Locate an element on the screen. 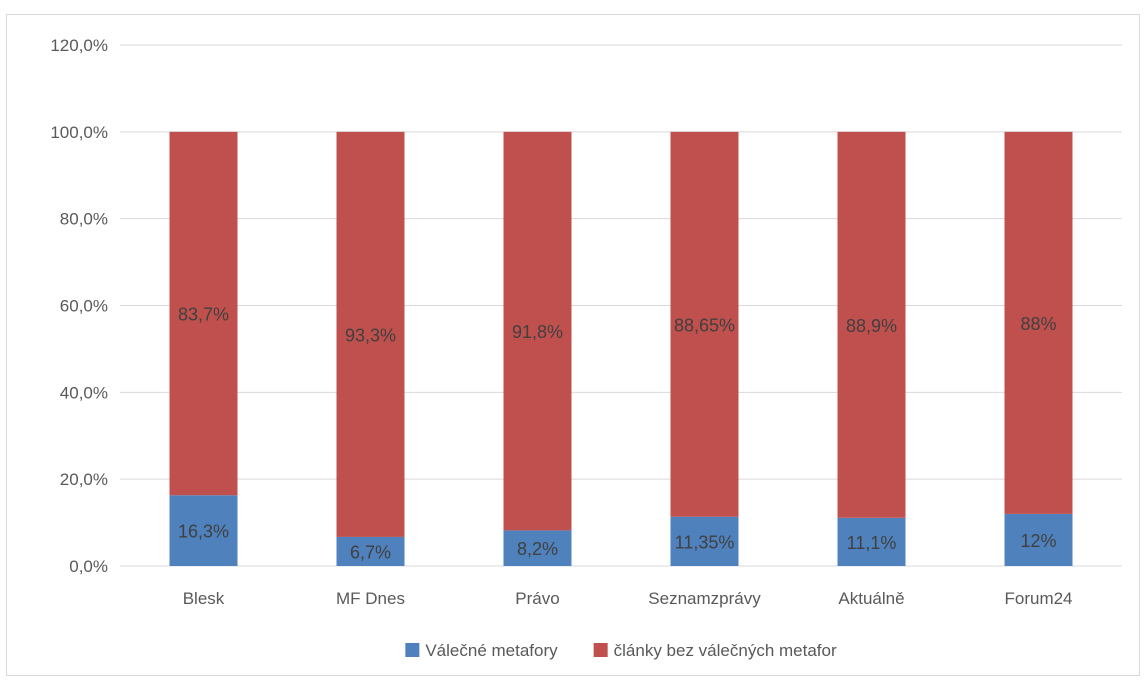  y-tick-label: 20,0% is located at coordinates (84, 479).